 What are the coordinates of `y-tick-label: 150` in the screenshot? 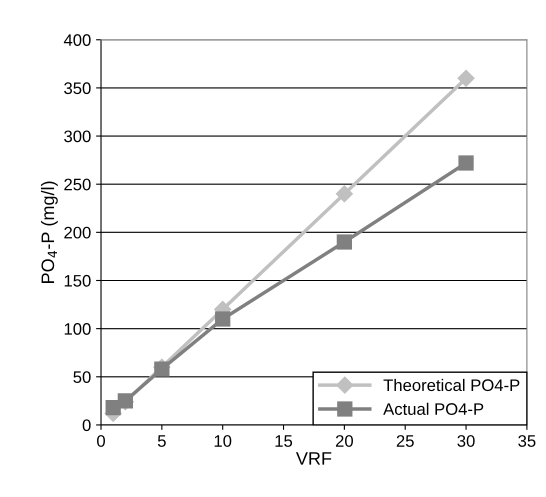 It's located at (77, 280).